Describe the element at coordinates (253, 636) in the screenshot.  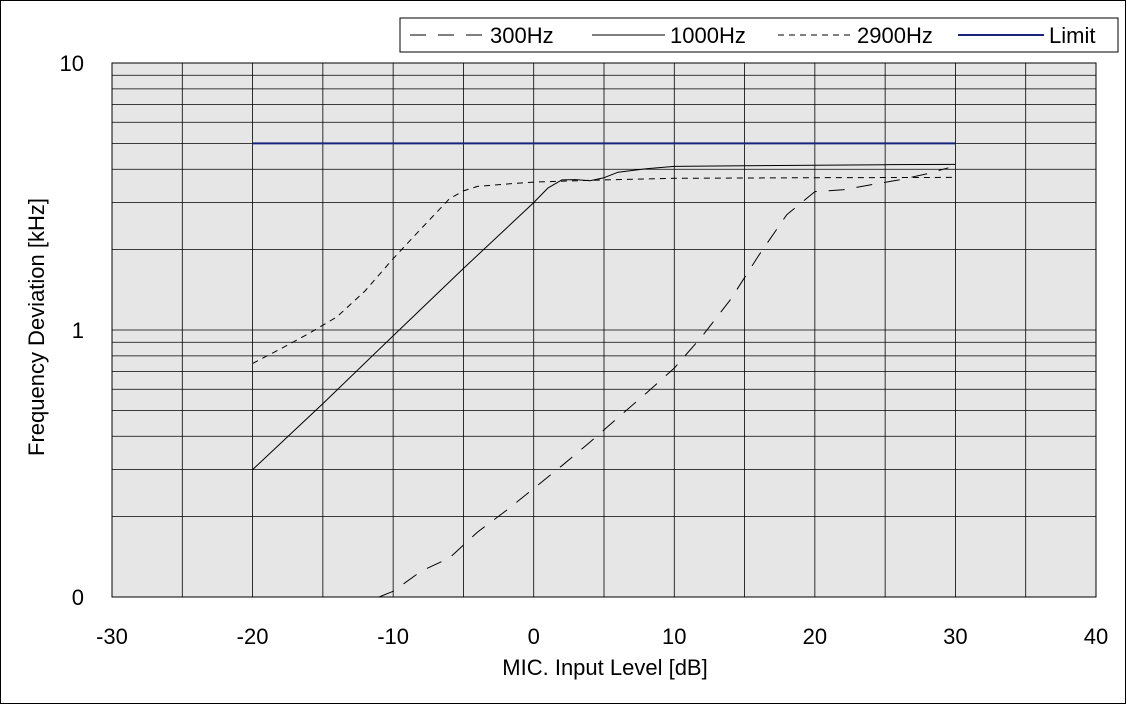
I see `x-tick-label: -20` at that location.